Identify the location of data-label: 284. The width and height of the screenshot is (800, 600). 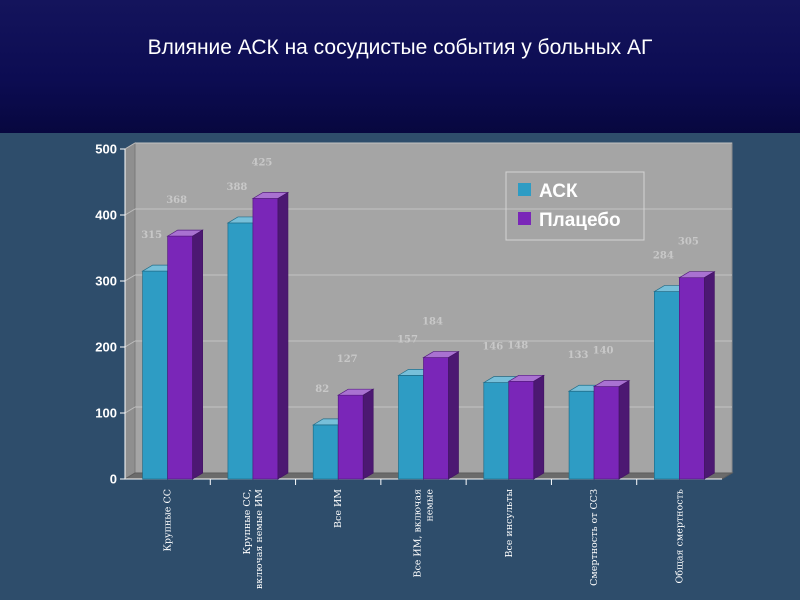
(663, 256).